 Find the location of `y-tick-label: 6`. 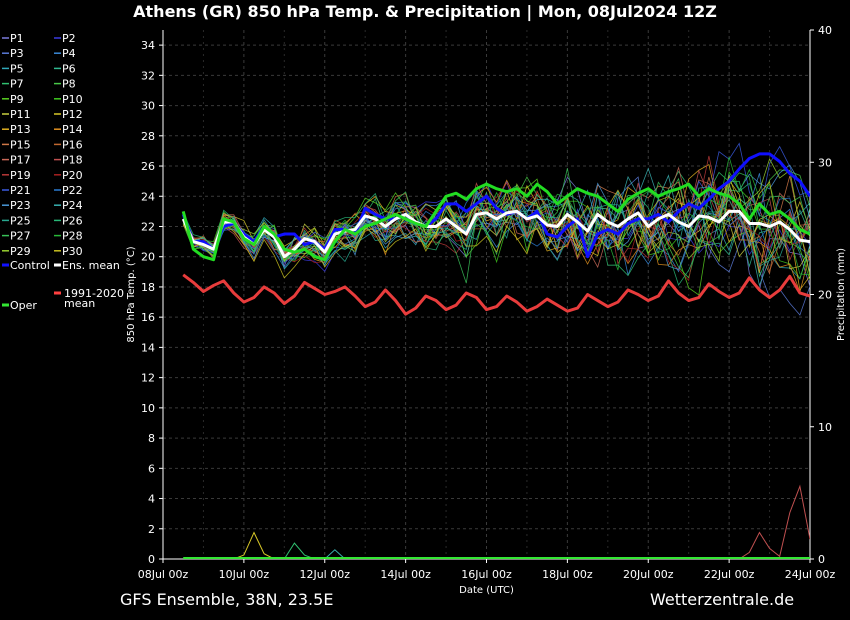

y-tick-label: 6 is located at coordinates (151, 468).